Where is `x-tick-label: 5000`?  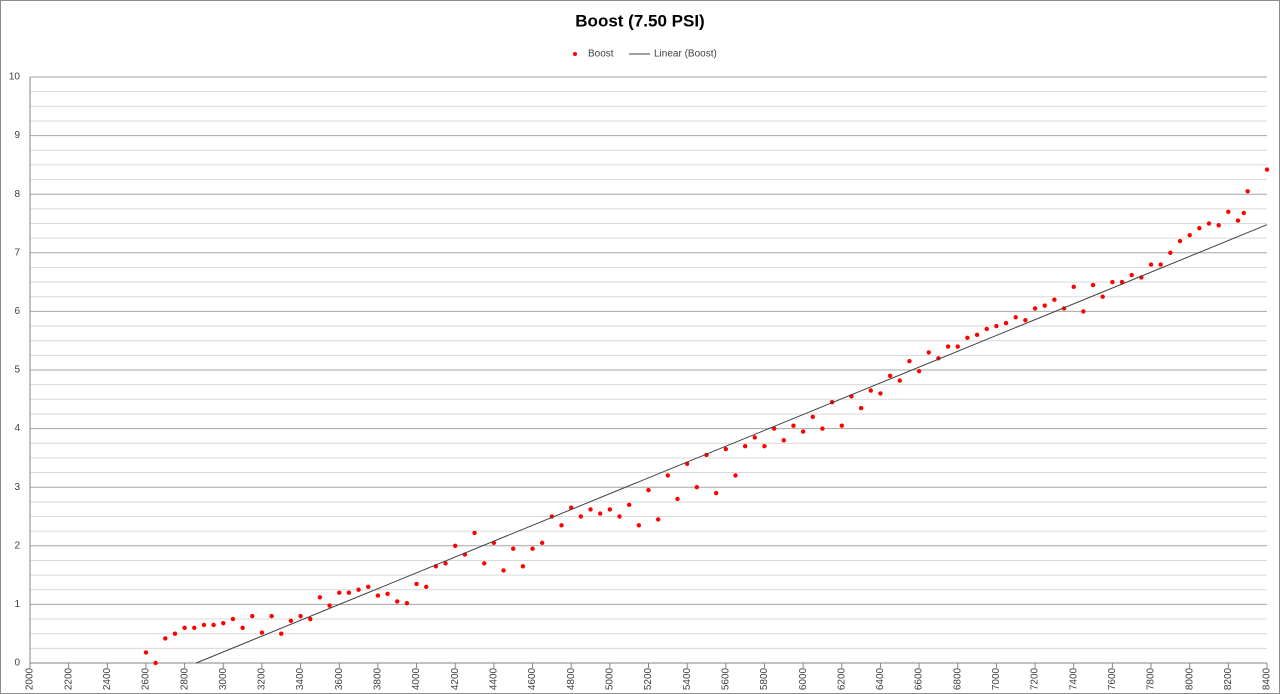 x-tick-label: 5000 is located at coordinates (609, 678).